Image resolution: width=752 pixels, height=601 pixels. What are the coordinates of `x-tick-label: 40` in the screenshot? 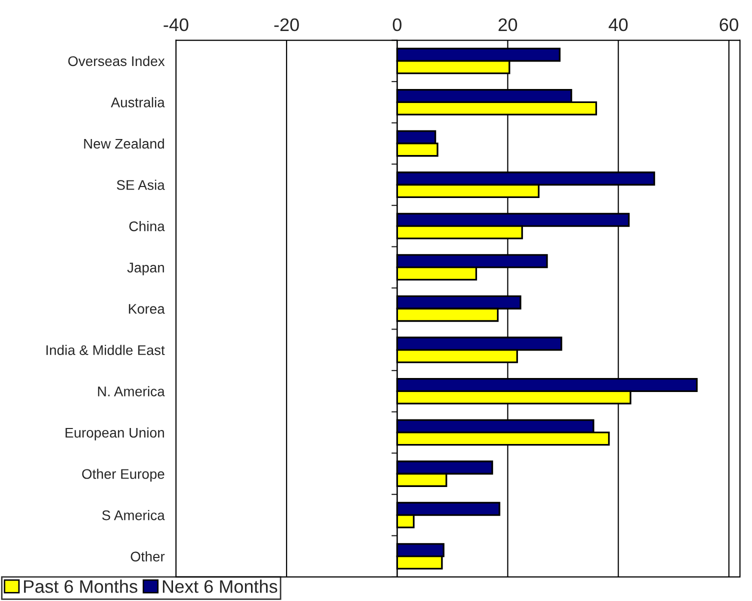 It's located at (618, 25).